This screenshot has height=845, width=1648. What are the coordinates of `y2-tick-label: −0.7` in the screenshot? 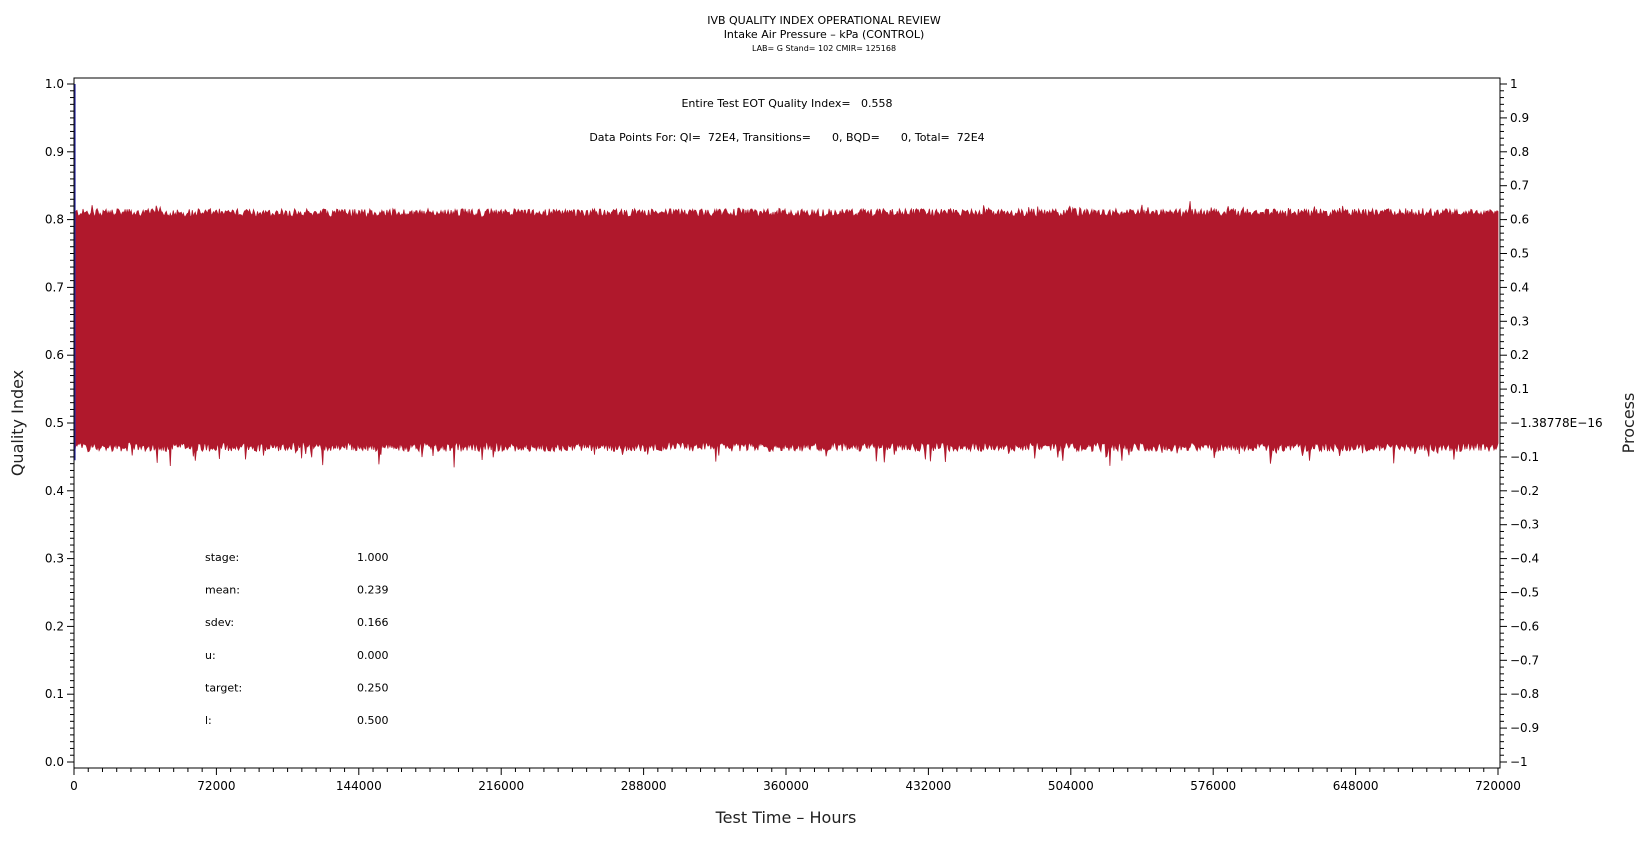 It's located at (1524, 660).